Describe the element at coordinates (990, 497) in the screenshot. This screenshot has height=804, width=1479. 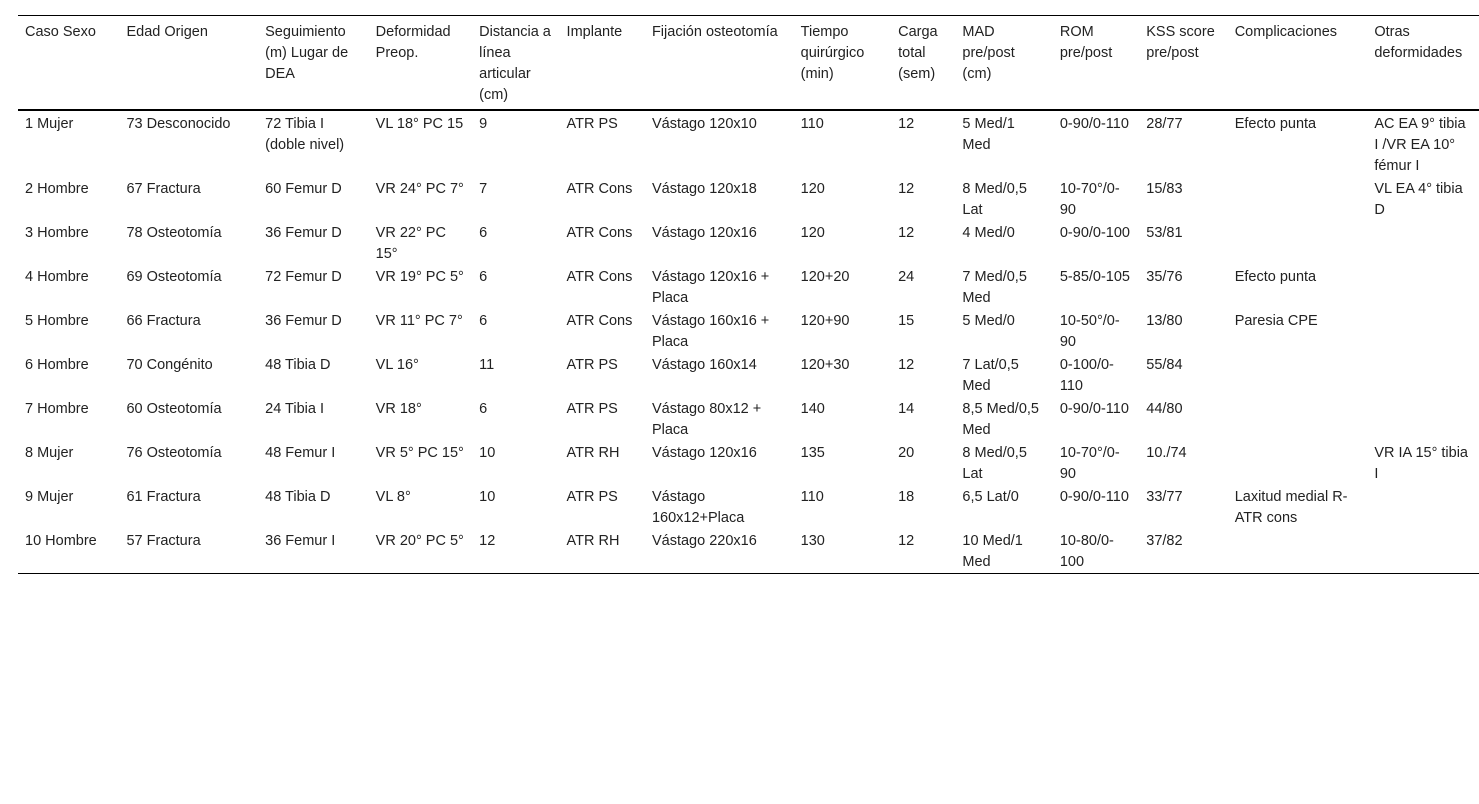
I see `table-cell: 6,5 Lat/0` at that location.